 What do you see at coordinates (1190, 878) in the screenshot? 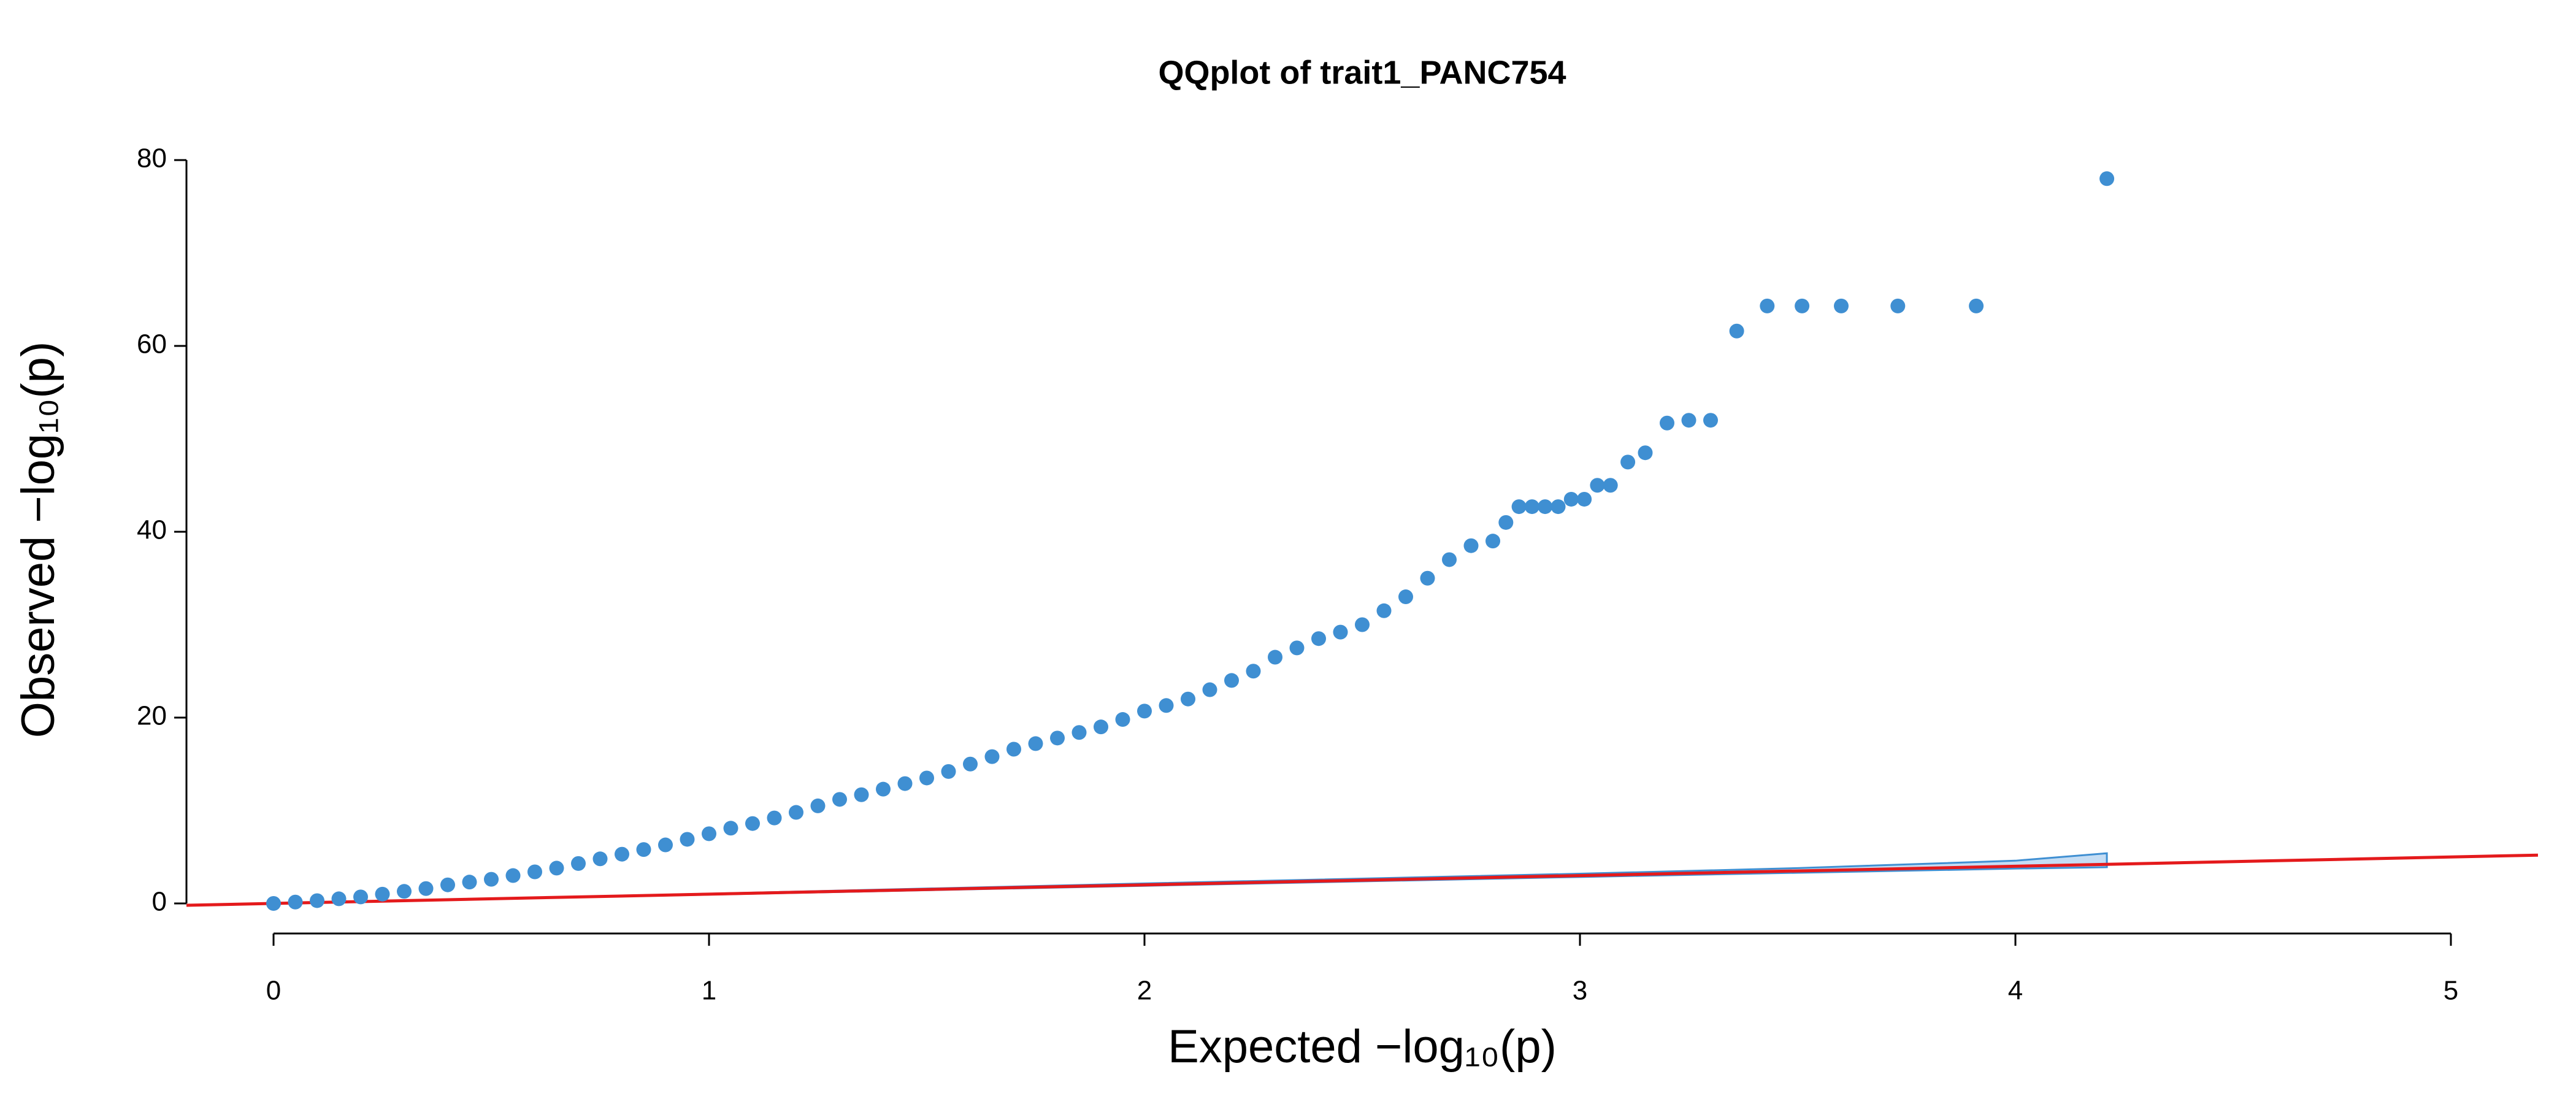
I see `confidence-band` at bounding box center [1190, 878].